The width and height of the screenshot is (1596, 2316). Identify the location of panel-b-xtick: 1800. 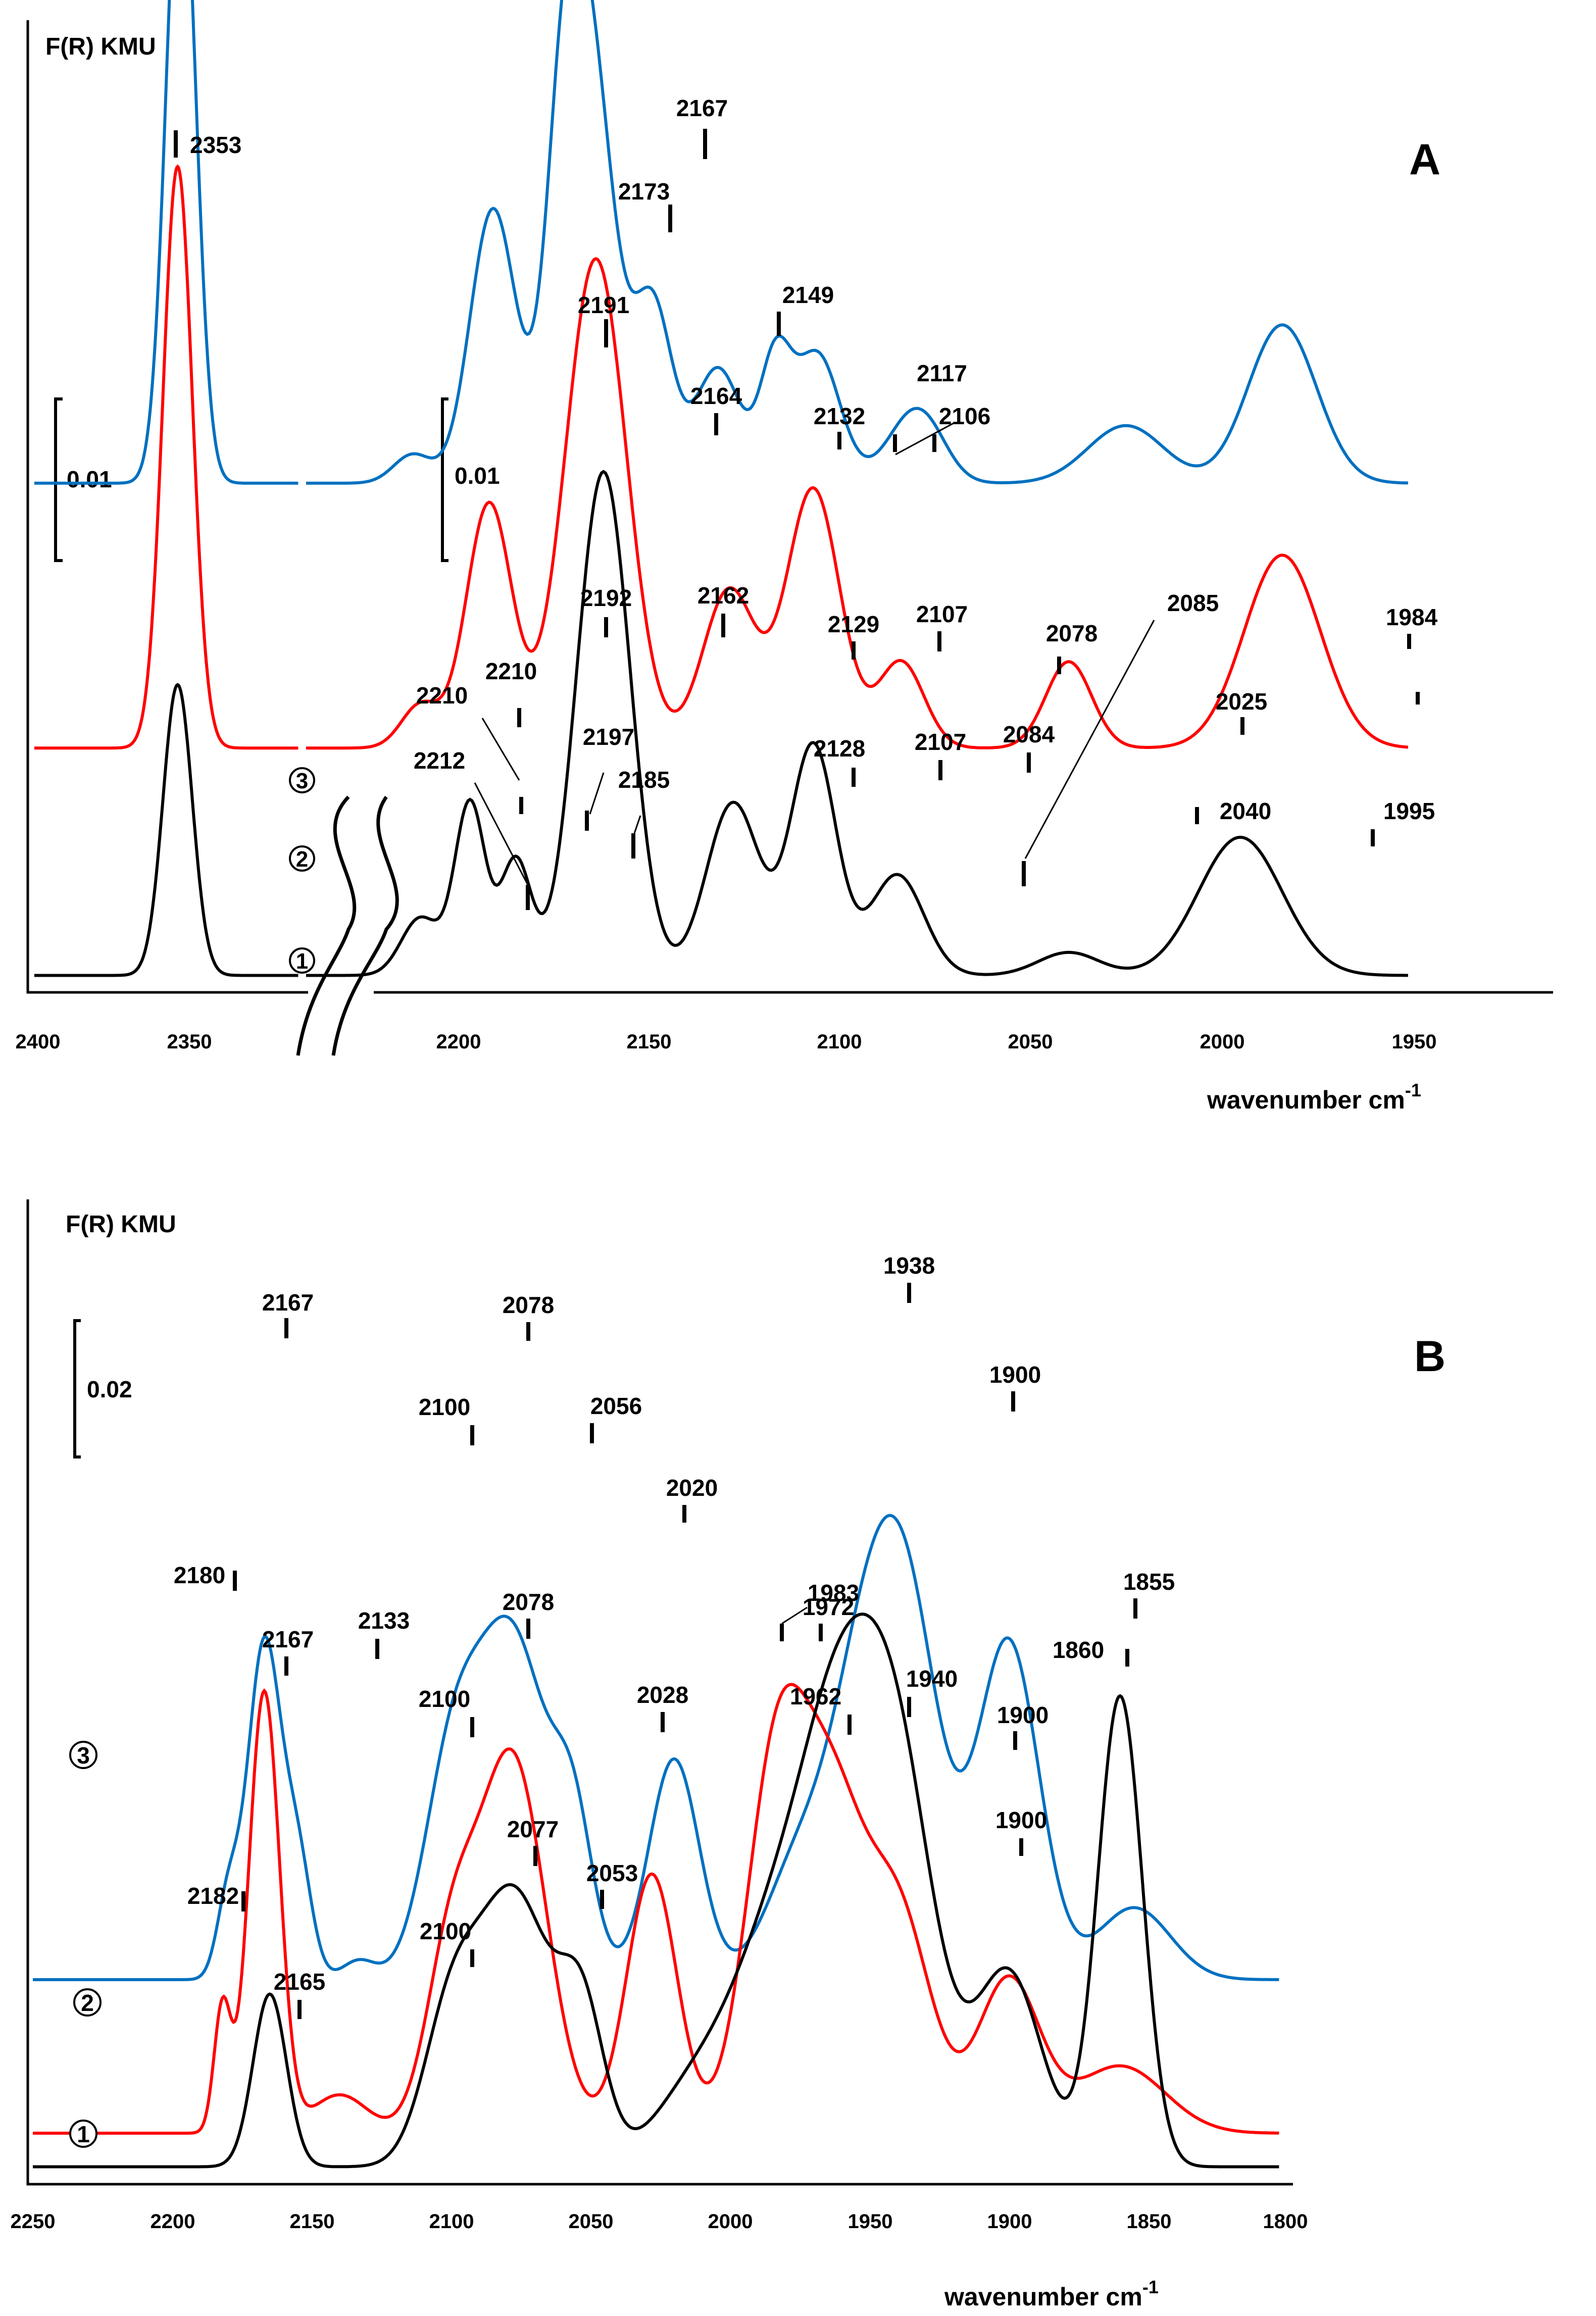
(1285, 2221).